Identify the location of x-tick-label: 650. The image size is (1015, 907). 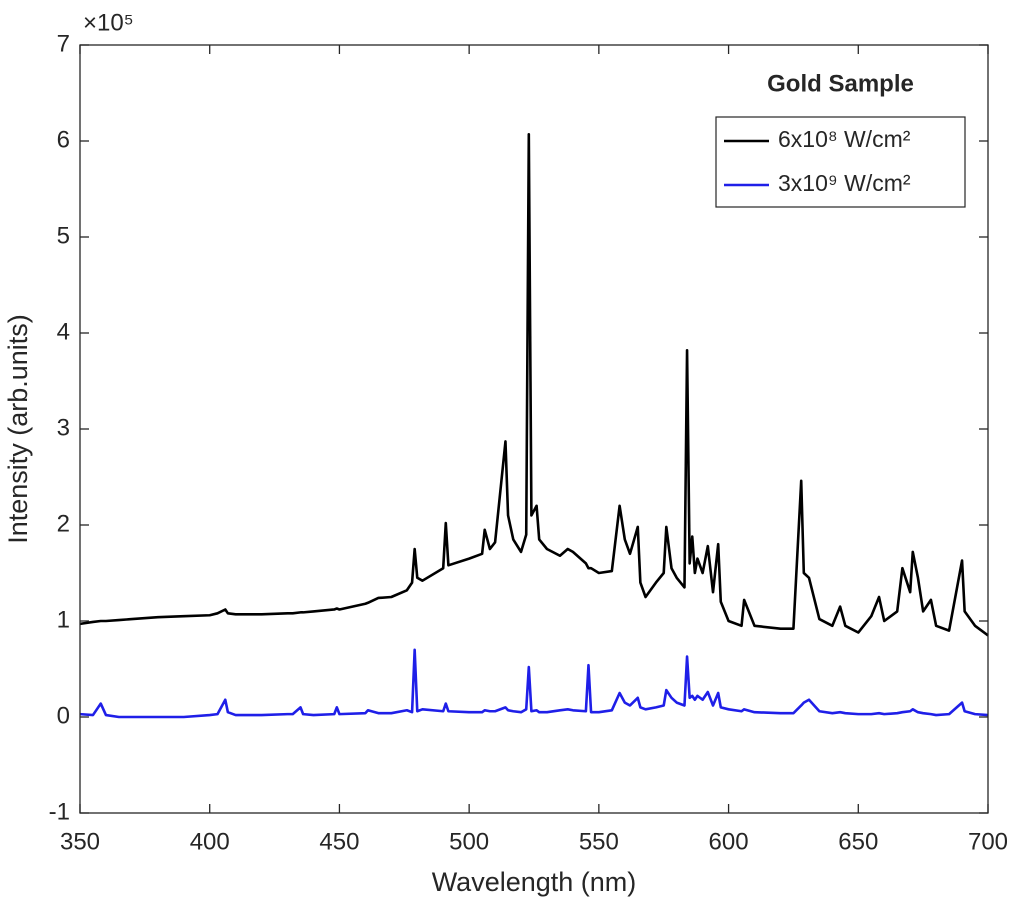
(858, 841).